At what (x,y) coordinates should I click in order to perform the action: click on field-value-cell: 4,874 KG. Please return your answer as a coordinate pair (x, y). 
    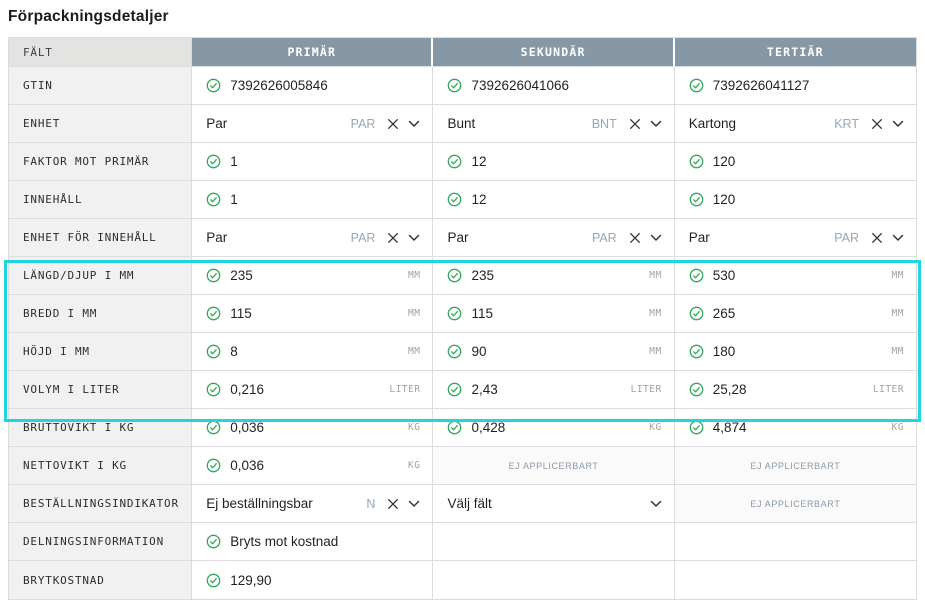
    Looking at the image, I should click on (795, 428).